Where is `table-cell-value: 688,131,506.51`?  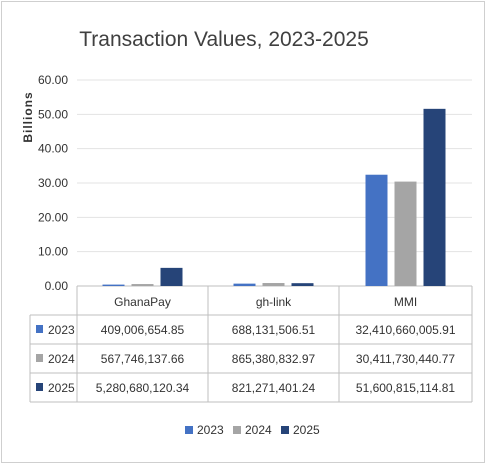
table-cell-value: 688,131,506.51 is located at coordinates (274, 330).